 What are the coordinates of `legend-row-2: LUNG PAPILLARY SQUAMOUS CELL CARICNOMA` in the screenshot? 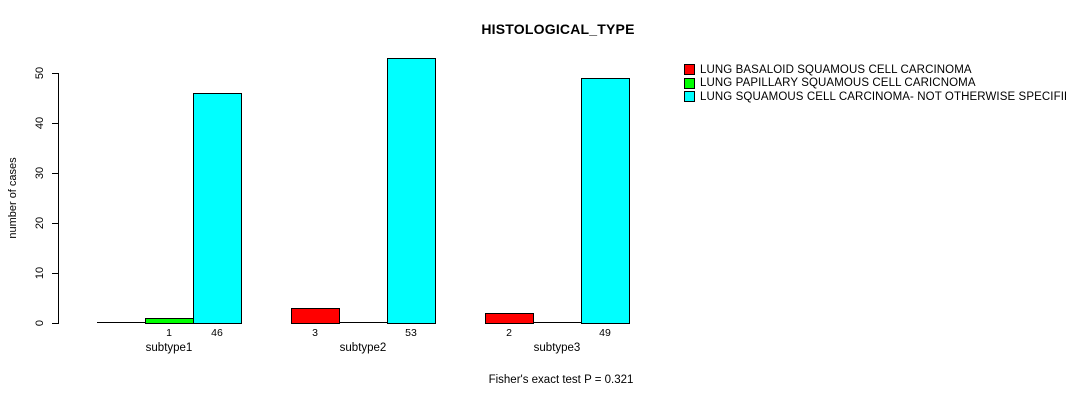 It's located at (875, 84).